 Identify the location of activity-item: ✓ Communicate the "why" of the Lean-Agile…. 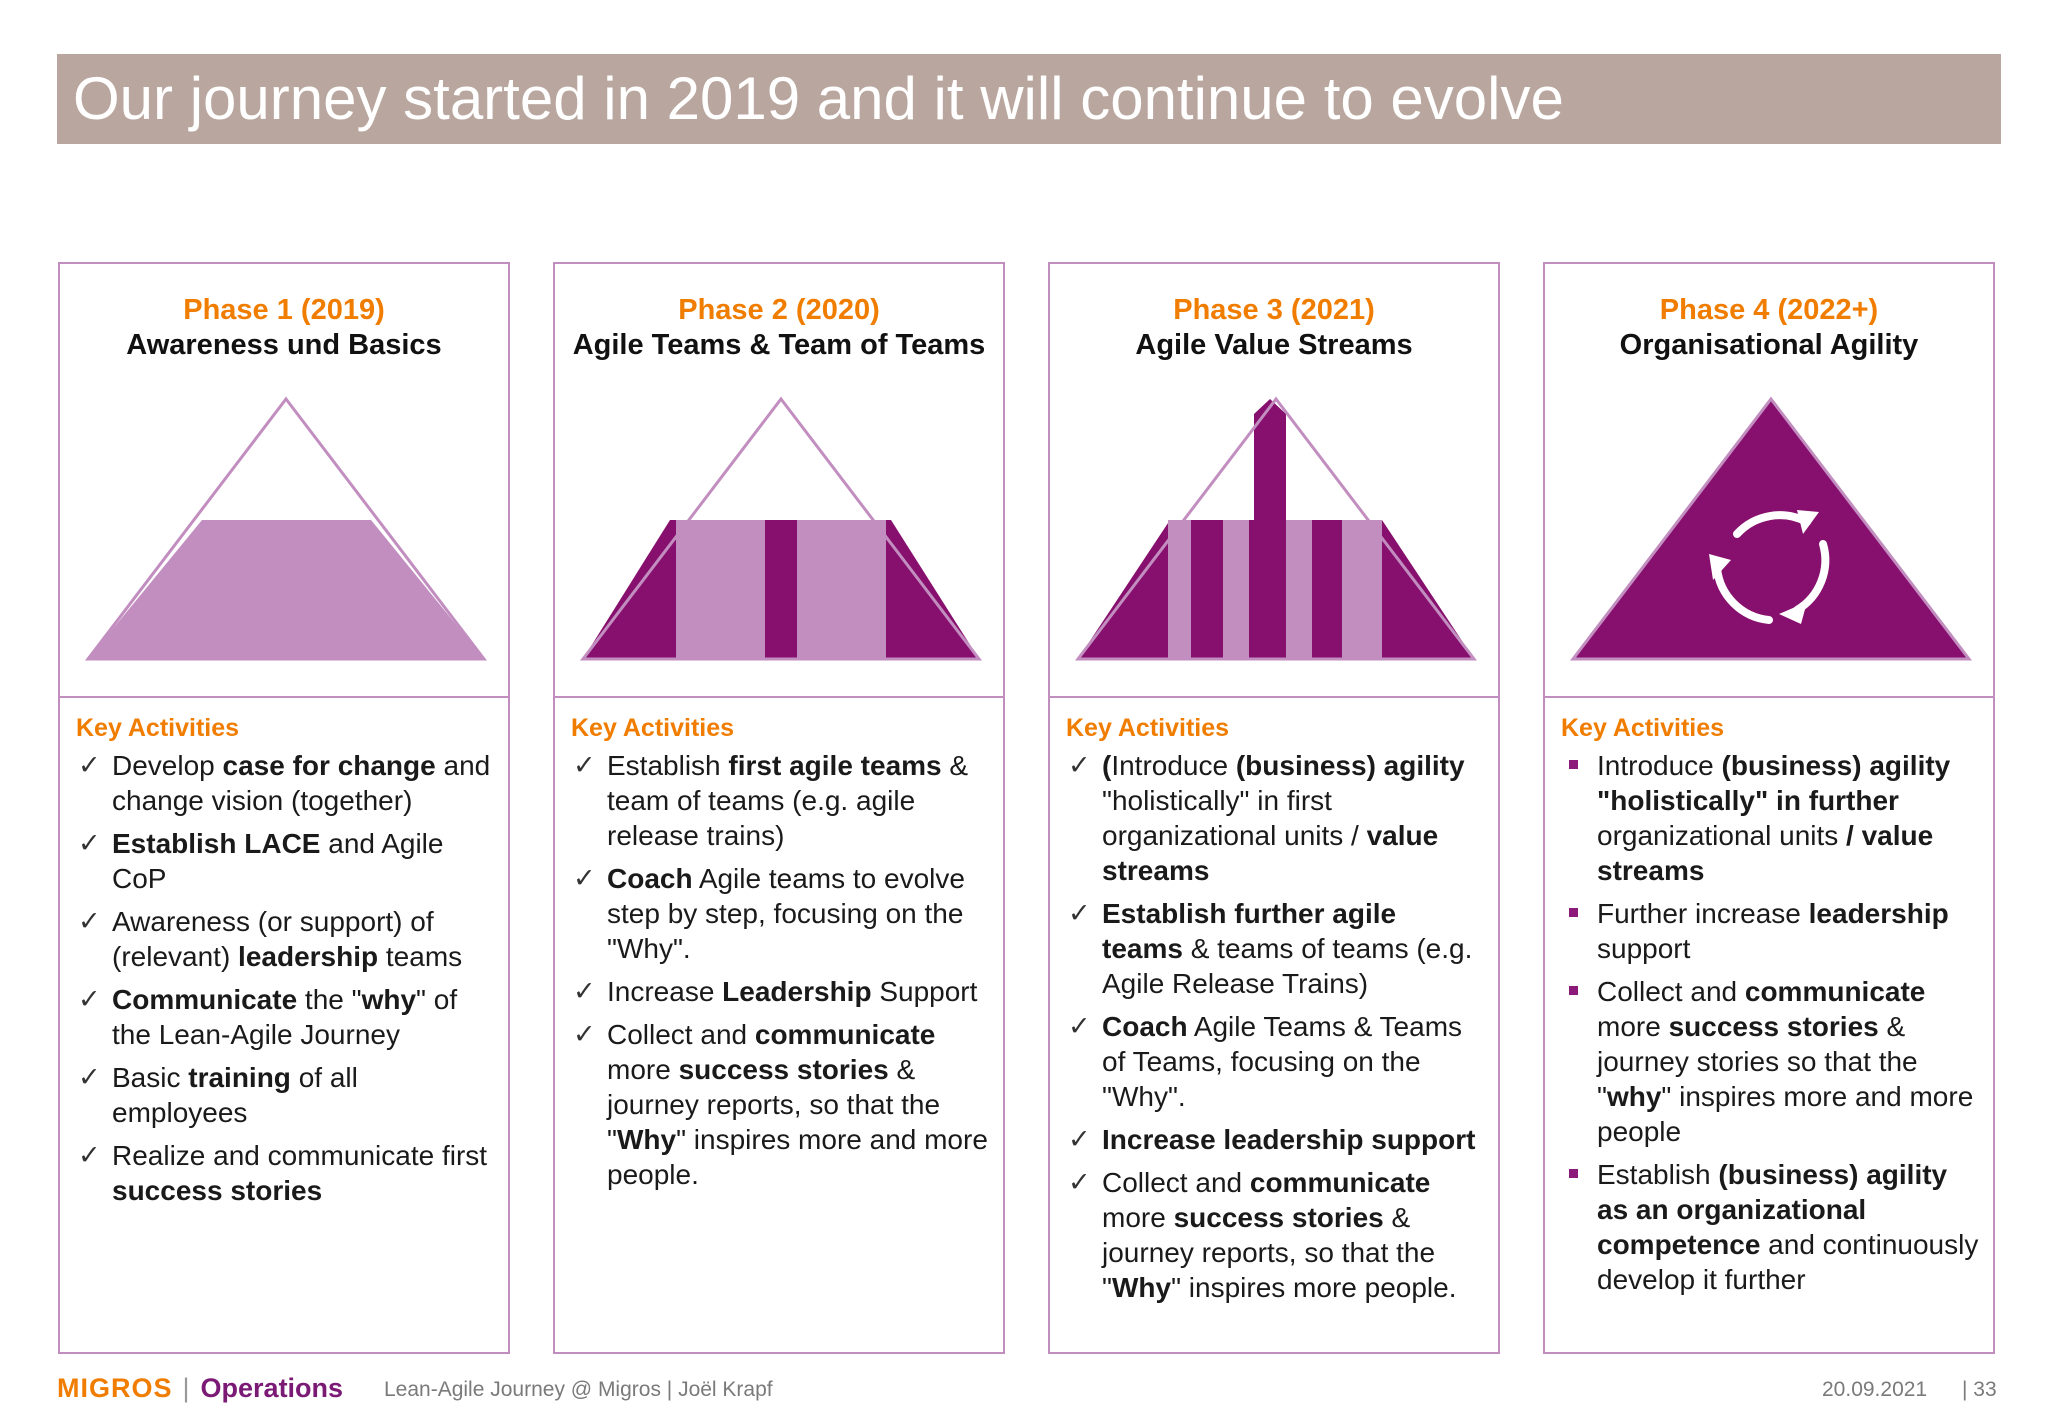
(285, 1017).